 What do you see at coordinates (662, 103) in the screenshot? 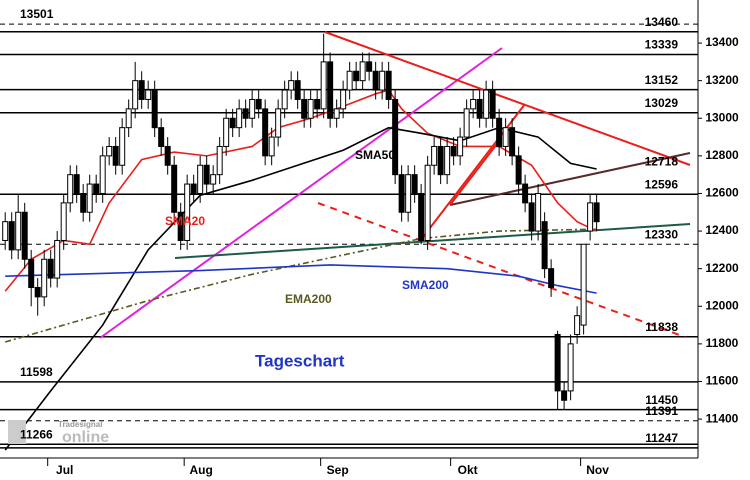
I see `level-label: 13029` at bounding box center [662, 103].